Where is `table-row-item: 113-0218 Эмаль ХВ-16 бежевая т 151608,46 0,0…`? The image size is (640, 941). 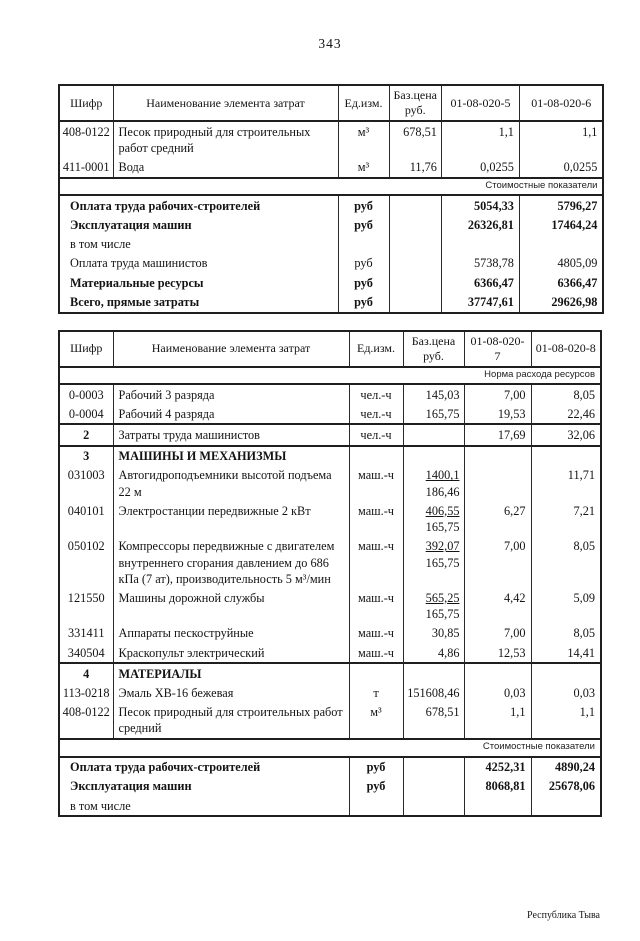 table-row-item: 113-0218 Эмаль ХВ-16 бежевая т 151608,46 0,0… is located at coordinates (330, 693).